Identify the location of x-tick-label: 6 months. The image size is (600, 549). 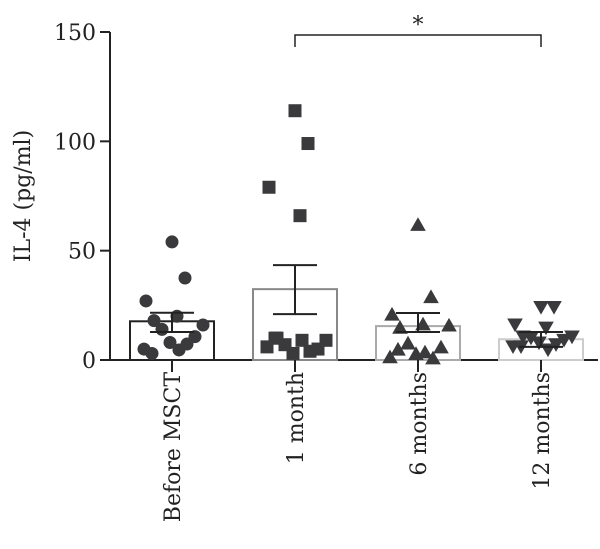
(419, 424).